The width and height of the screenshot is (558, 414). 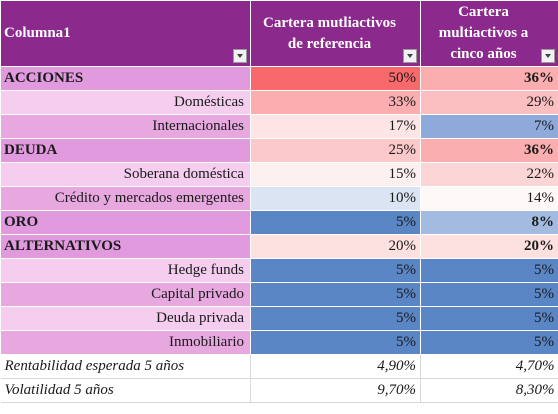 I want to click on row-label: Hedge funds, so click(x=125, y=270).